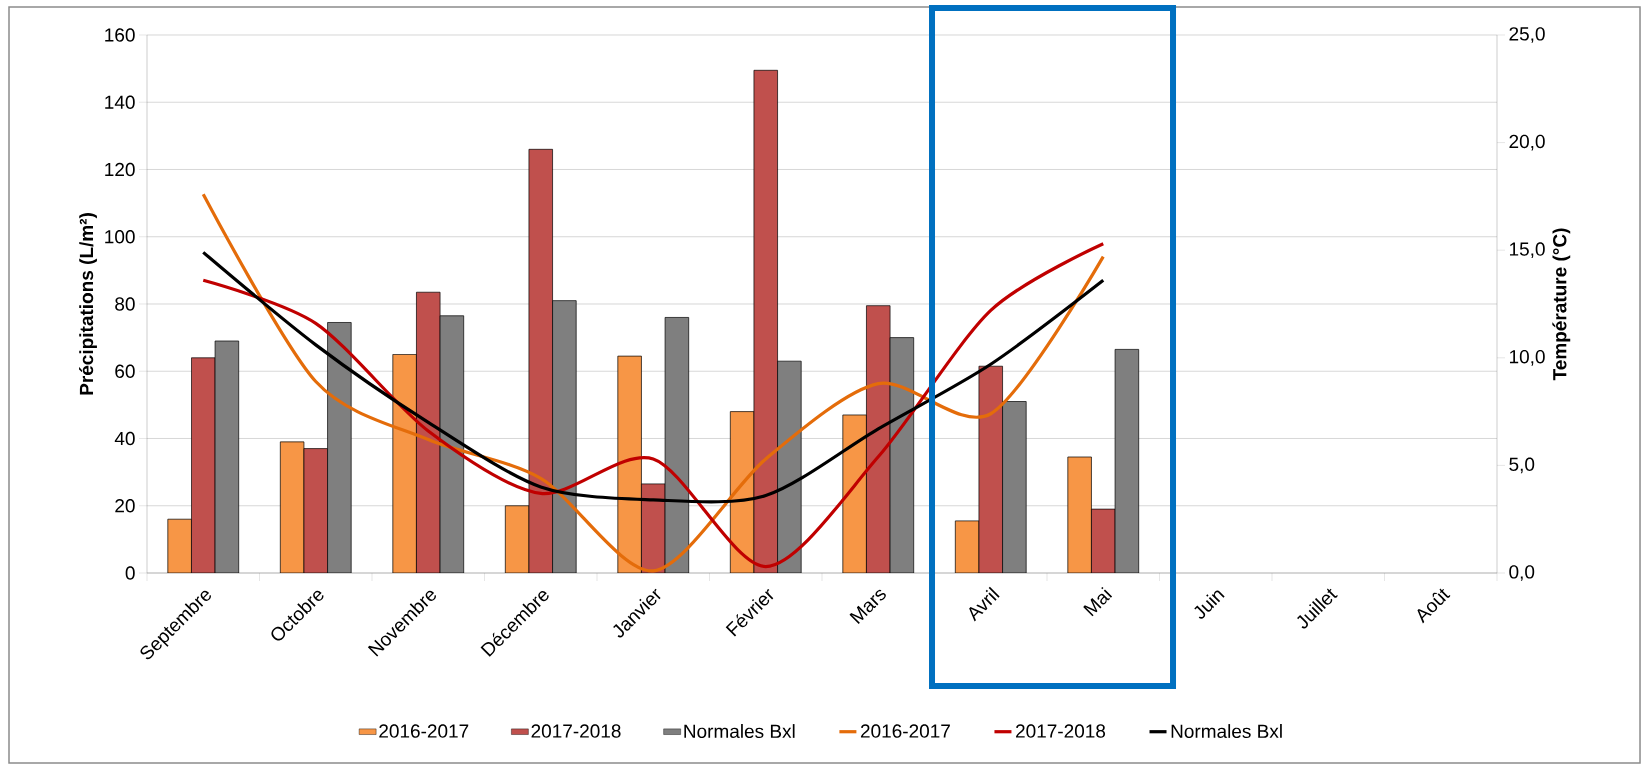 The image size is (1641, 772). Describe the element at coordinates (88, 304) in the screenshot. I see `y-axis-title: Précipitations (L/m²)` at that location.